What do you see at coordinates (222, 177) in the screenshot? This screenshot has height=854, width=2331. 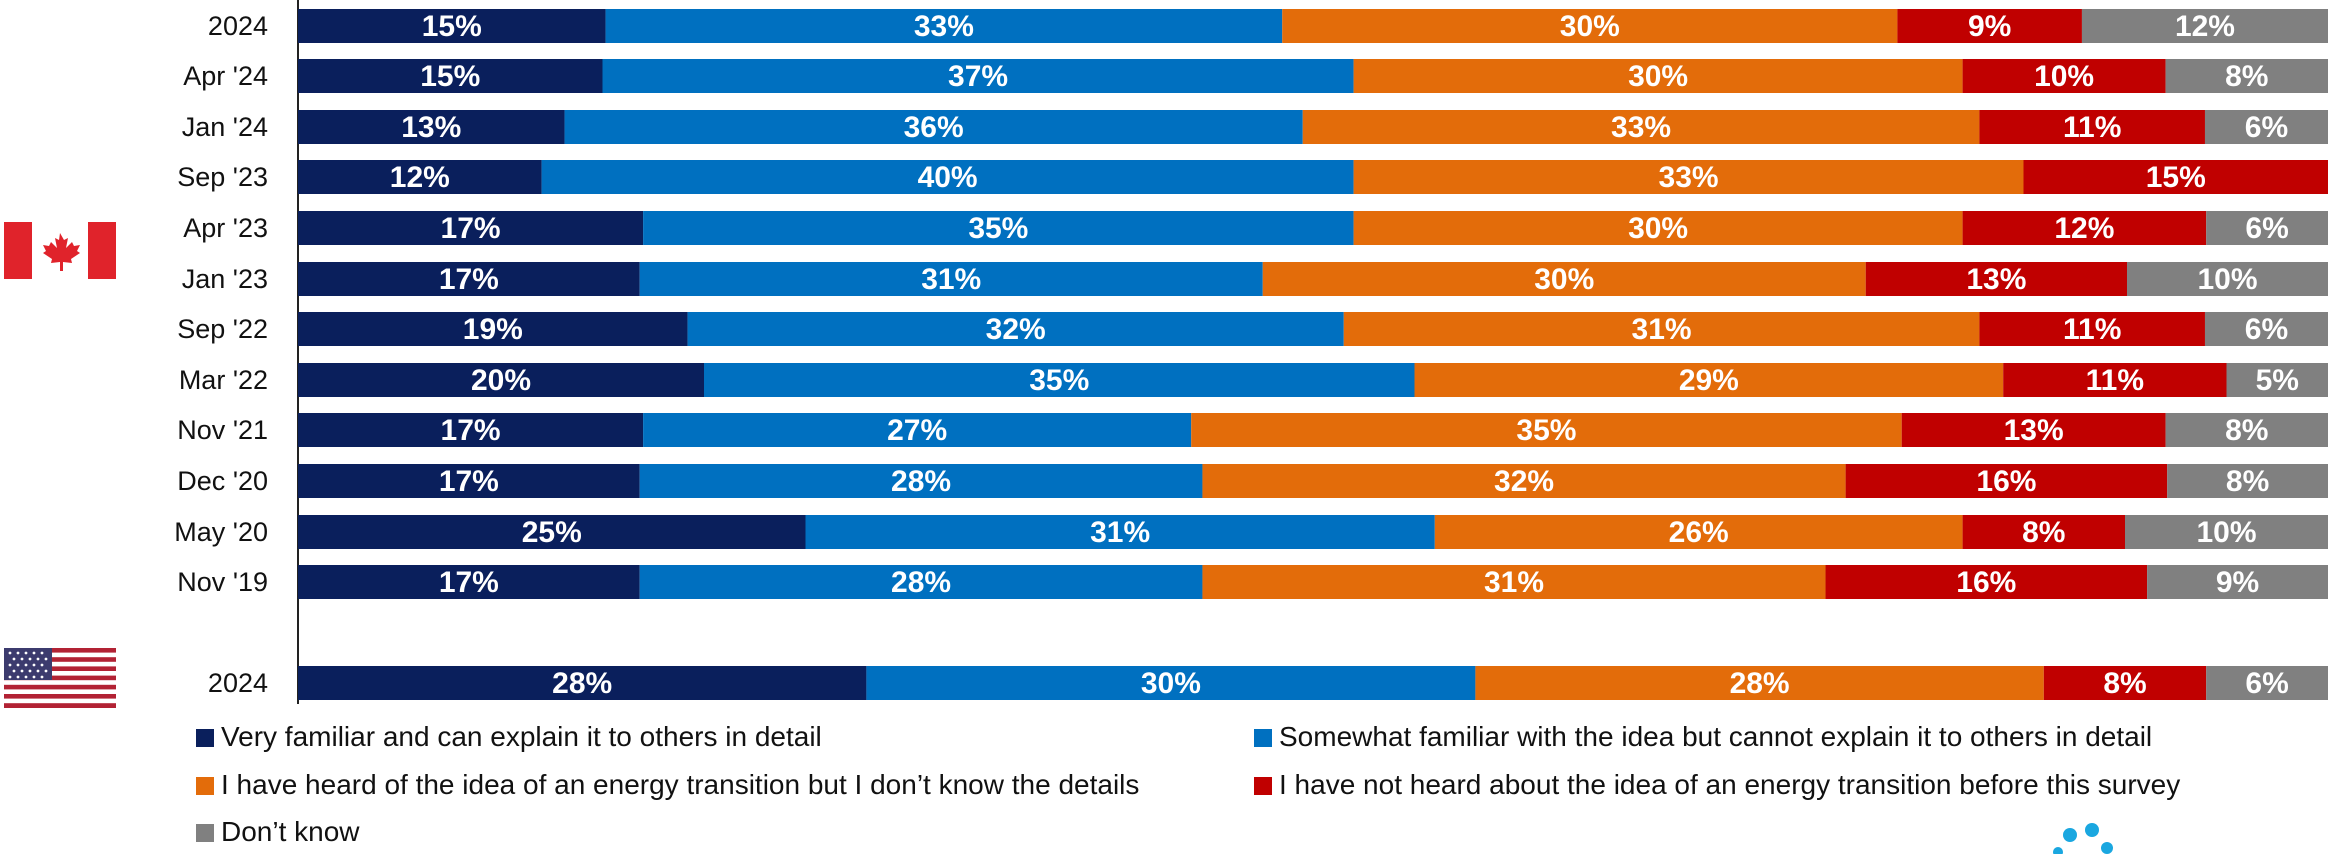 I see `row-label: Sep '23` at bounding box center [222, 177].